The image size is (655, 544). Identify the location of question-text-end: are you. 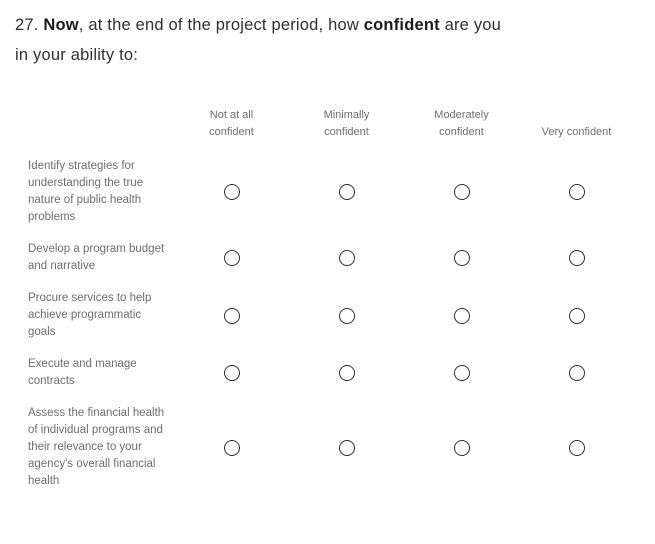
(470, 25).